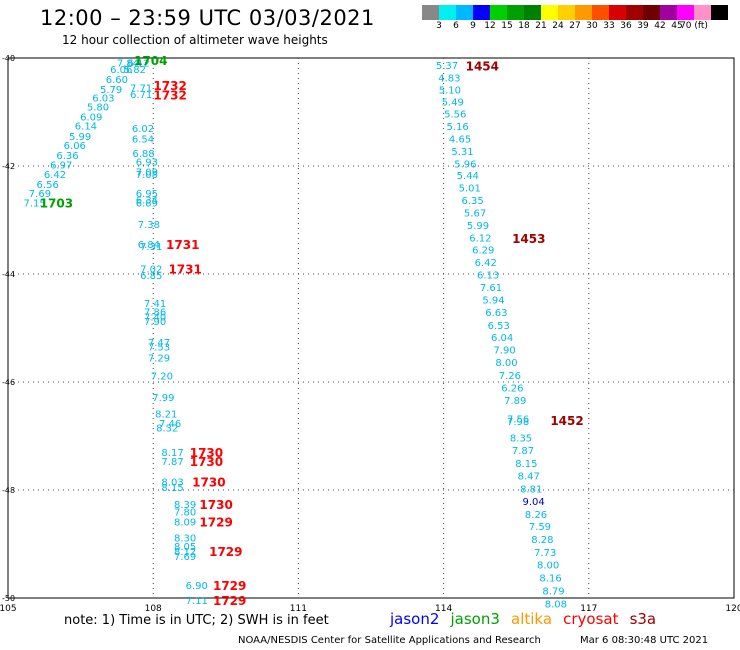 This screenshot has width=740, height=650. What do you see at coordinates (490, 26) in the screenshot?
I see `legend-label: 12` at bounding box center [490, 26].